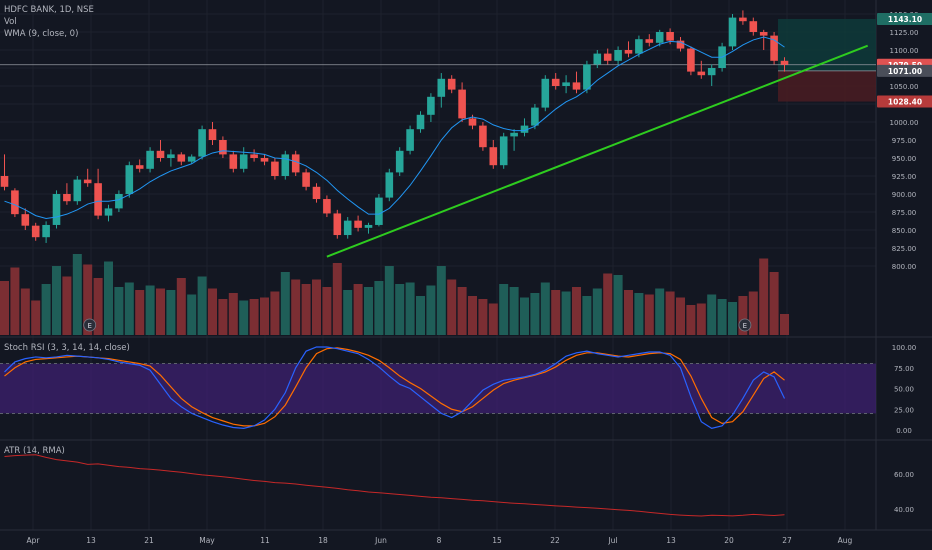 The image size is (932, 550). Describe the element at coordinates (207, 540) in the screenshot. I see `time-tick-label: May` at that location.